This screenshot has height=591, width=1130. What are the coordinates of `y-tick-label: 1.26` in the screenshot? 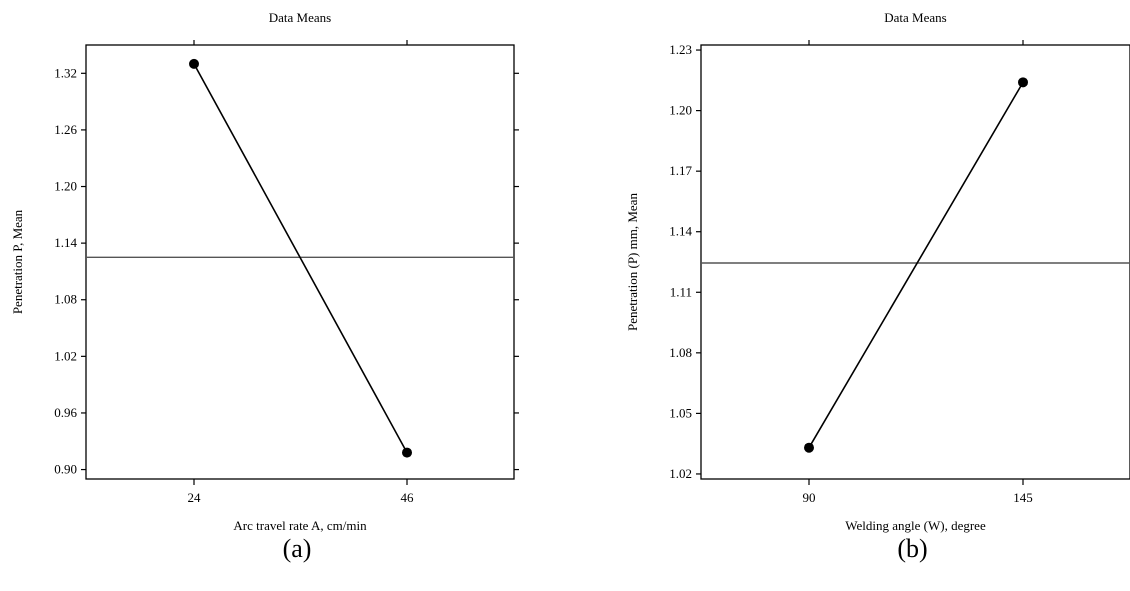 It's located at (65, 129).